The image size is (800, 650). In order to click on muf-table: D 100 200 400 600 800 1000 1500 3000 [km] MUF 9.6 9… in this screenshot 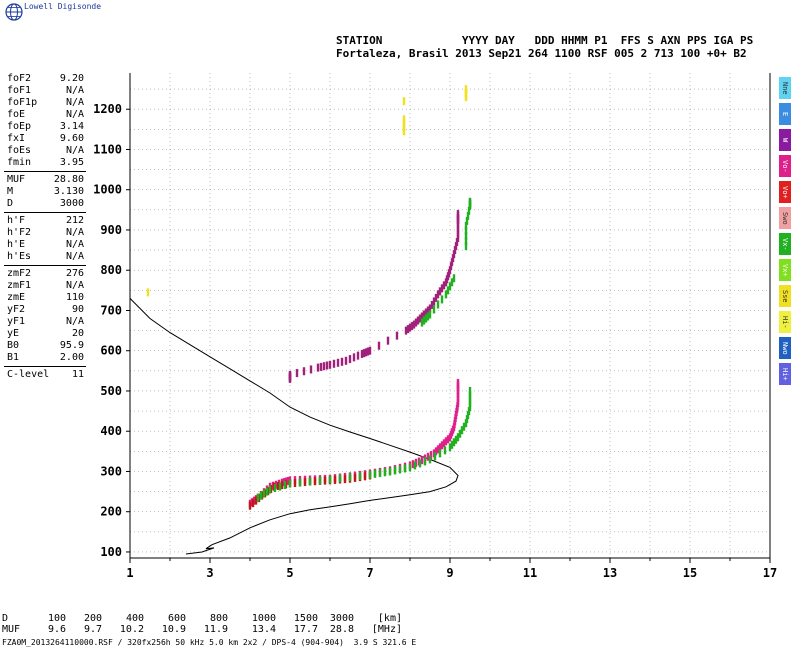, I will do `click(202, 624)`.